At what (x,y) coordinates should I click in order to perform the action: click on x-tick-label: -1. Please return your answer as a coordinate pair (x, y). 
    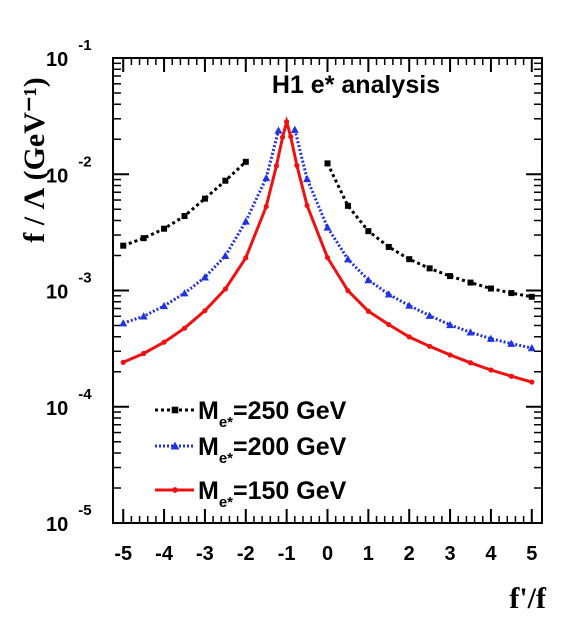
    Looking at the image, I should click on (287, 554).